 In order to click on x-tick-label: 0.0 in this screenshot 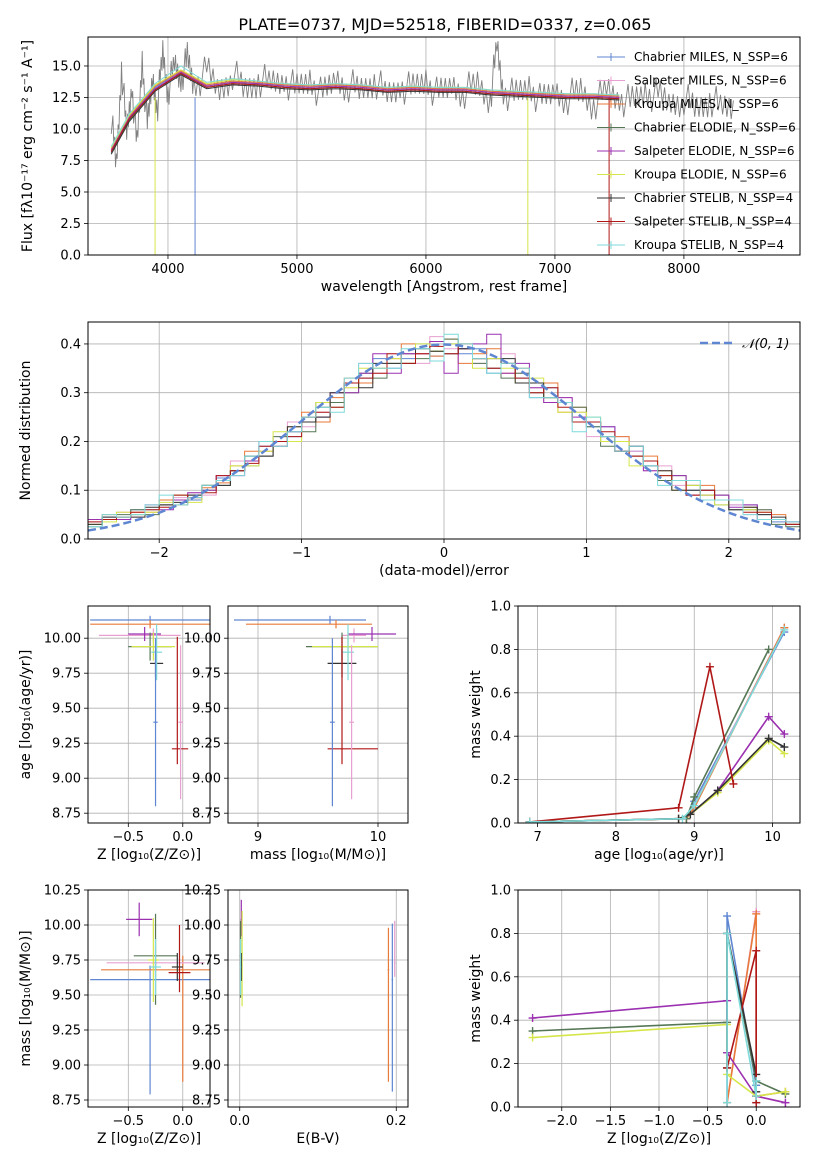, I will do `click(182, 1121)`.